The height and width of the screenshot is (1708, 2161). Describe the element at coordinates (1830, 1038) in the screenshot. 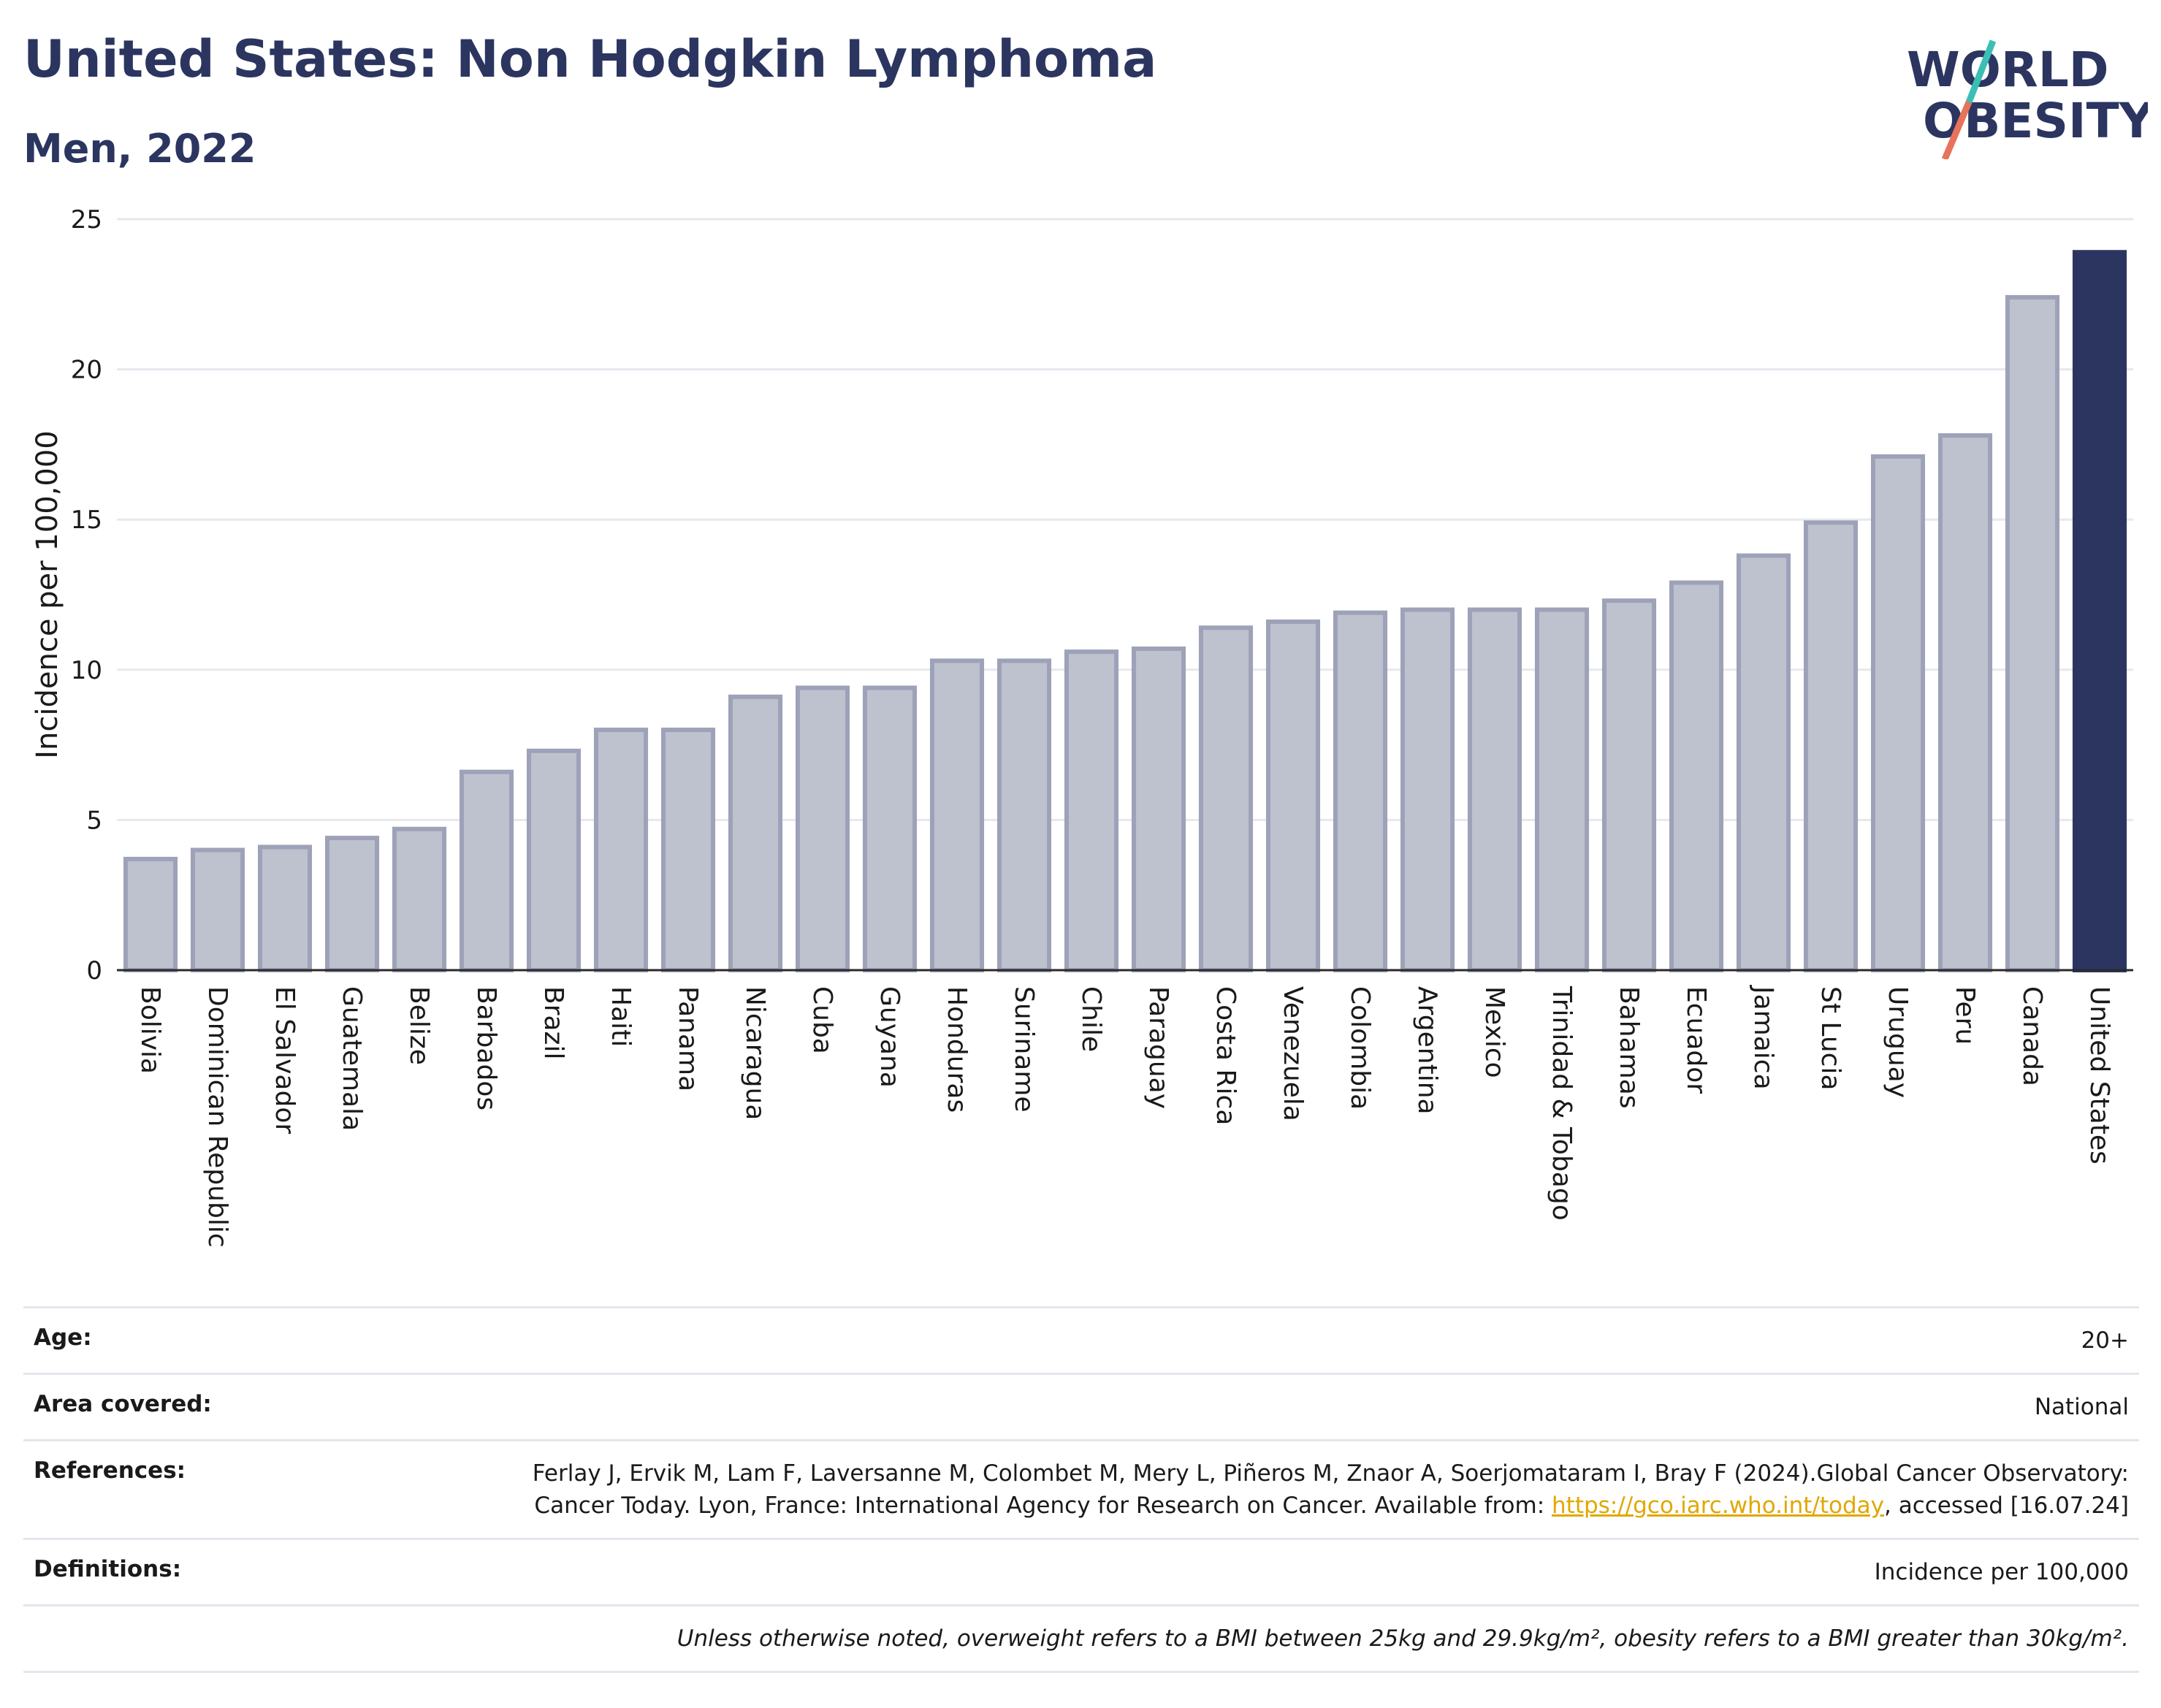

I see `x-tick-label: St Lucia` at that location.